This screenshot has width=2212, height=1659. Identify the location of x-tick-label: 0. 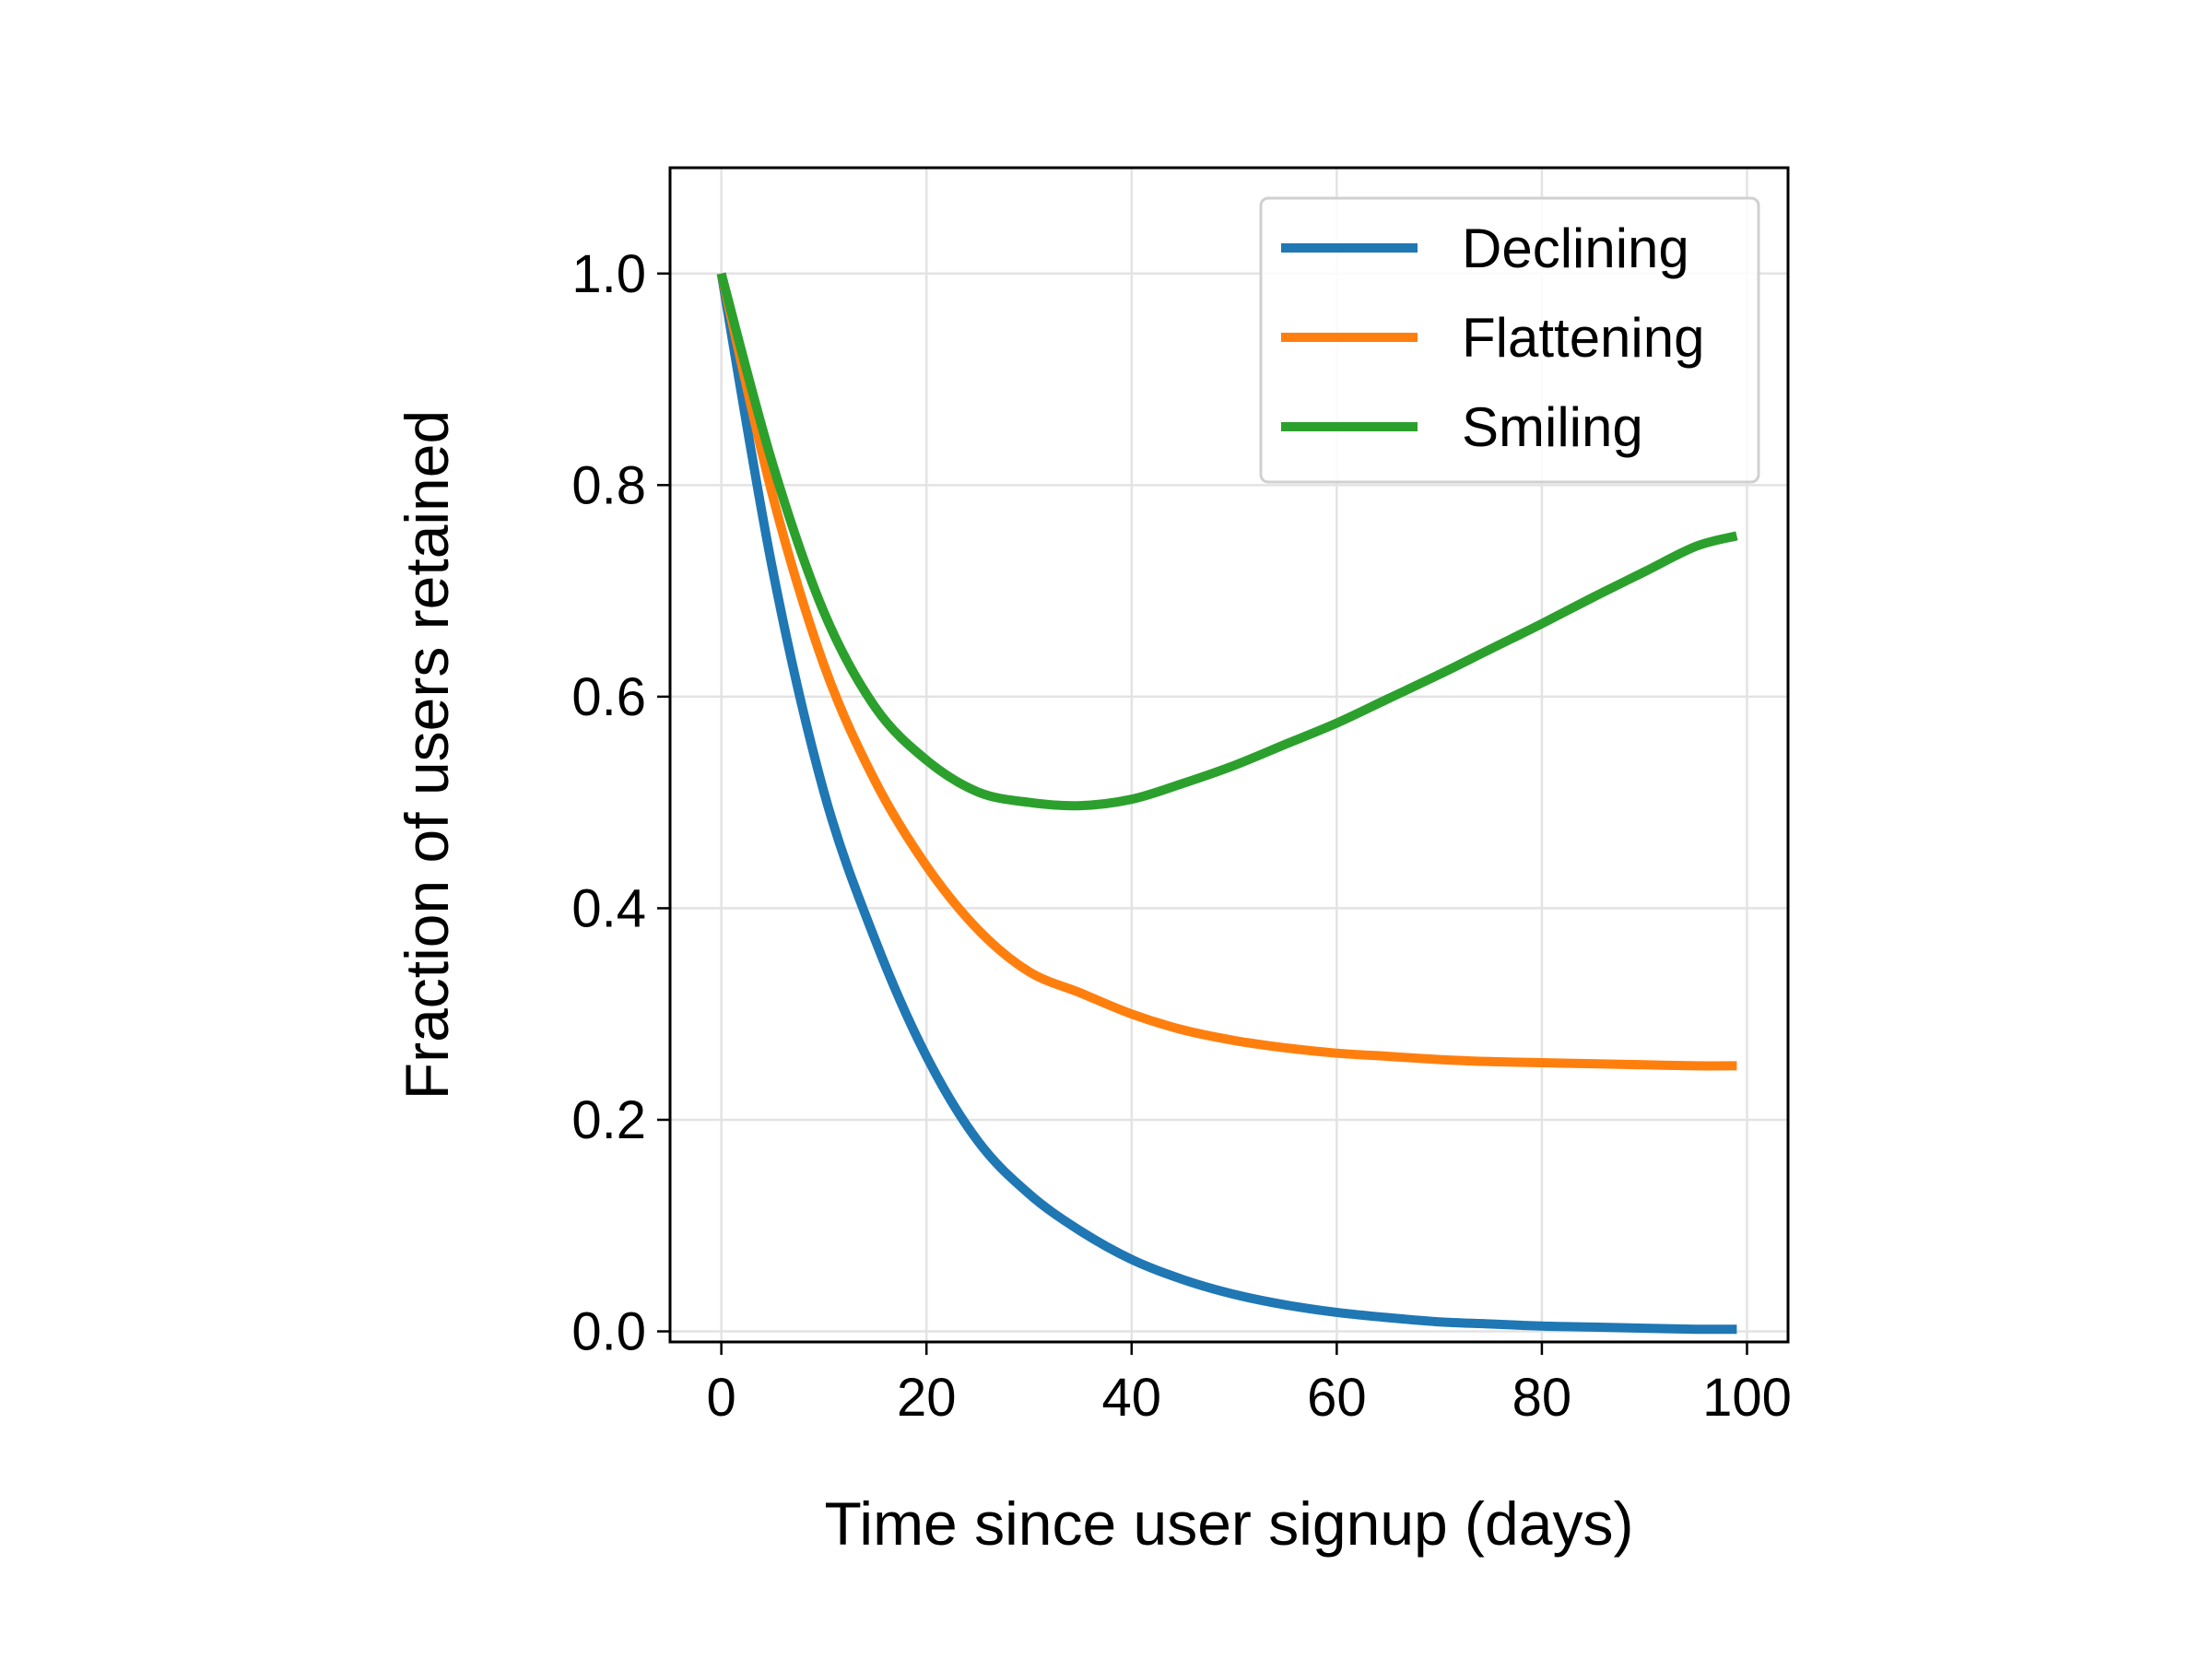
(721, 1398).